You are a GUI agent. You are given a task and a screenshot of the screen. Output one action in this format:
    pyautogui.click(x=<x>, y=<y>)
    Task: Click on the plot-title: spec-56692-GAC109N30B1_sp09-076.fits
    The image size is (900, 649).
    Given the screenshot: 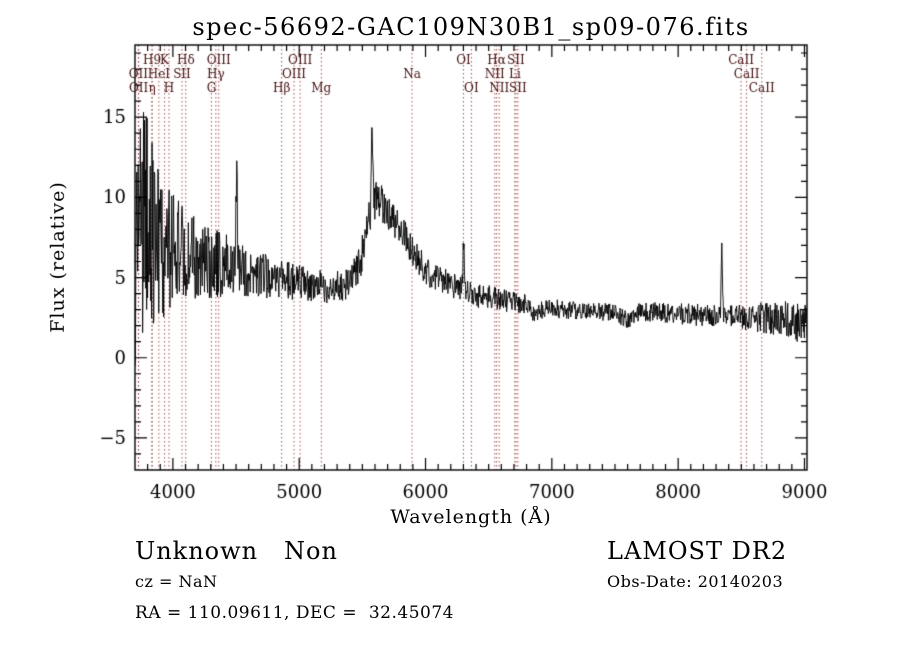 What is the action you would take?
    pyautogui.click(x=471, y=27)
    